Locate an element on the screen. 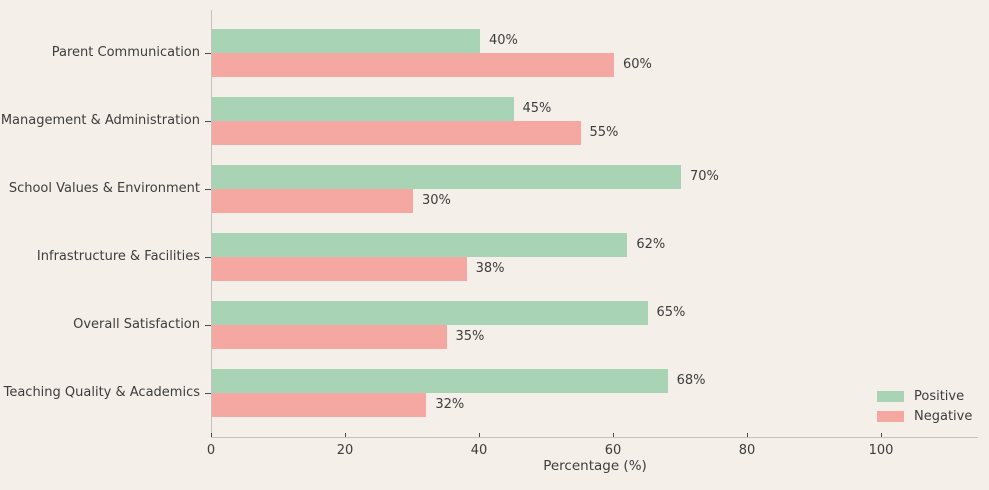 The height and width of the screenshot is (490, 989). bar-value-label: 62% is located at coordinates (651, 244).